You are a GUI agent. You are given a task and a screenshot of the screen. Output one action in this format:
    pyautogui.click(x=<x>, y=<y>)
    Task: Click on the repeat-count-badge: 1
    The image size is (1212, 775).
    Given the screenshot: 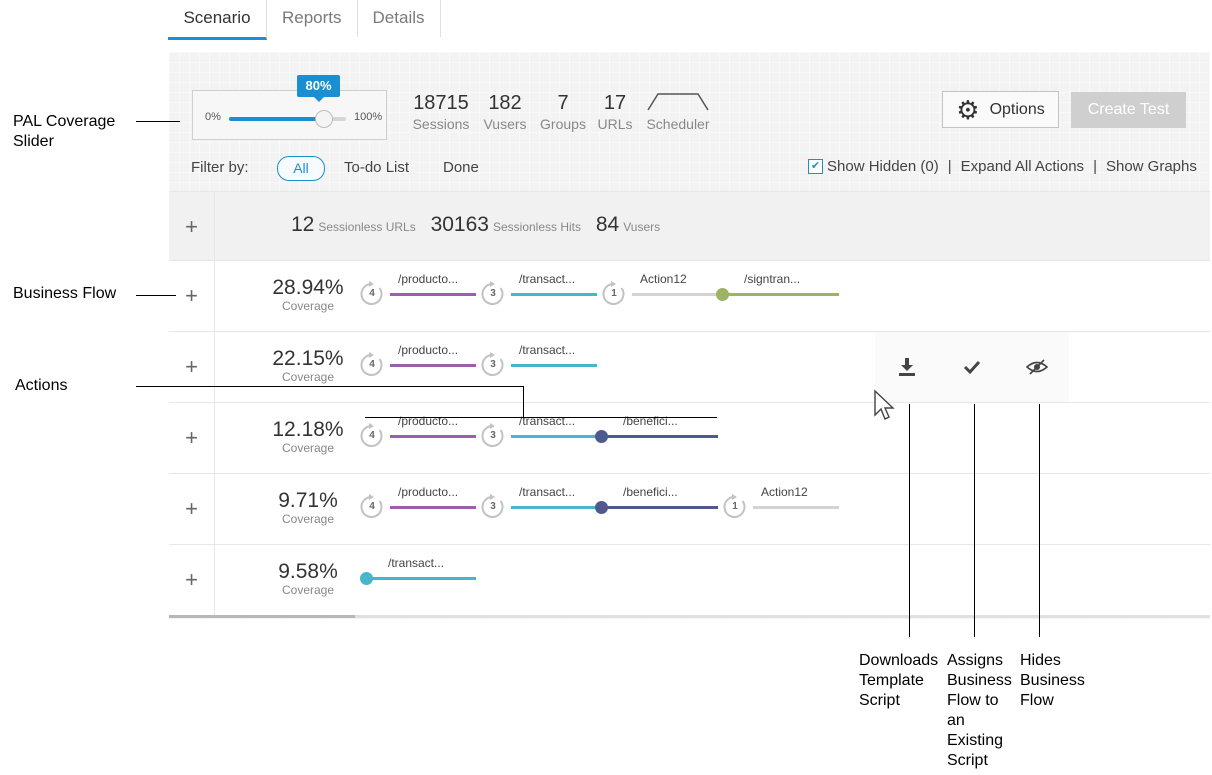 What is the action you would take?
    pyautogui.click(x=735, y=507)
    